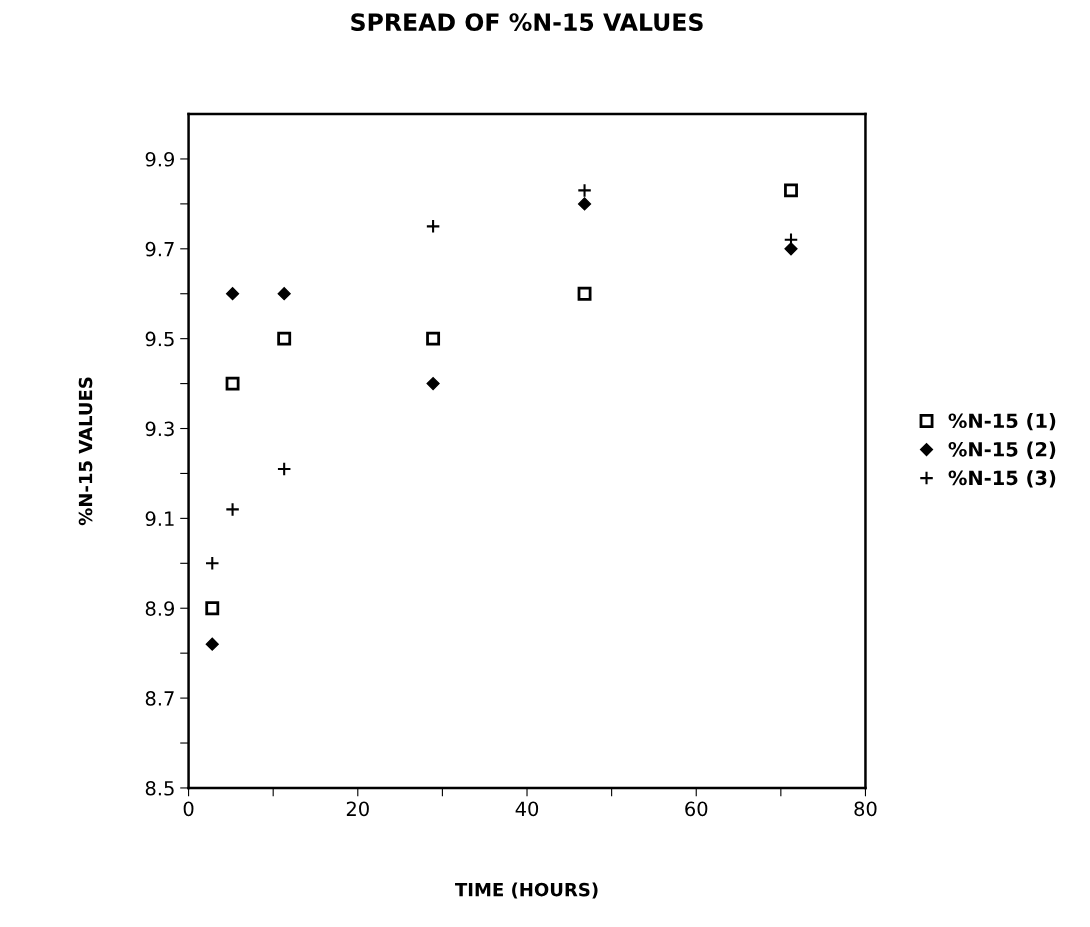 This screenshot has width=1090, height=927. What do you see at coordinates (159, 788) in the screenshot?
I see `y-tick-label: 8.5` at bounding box center [159, 788].